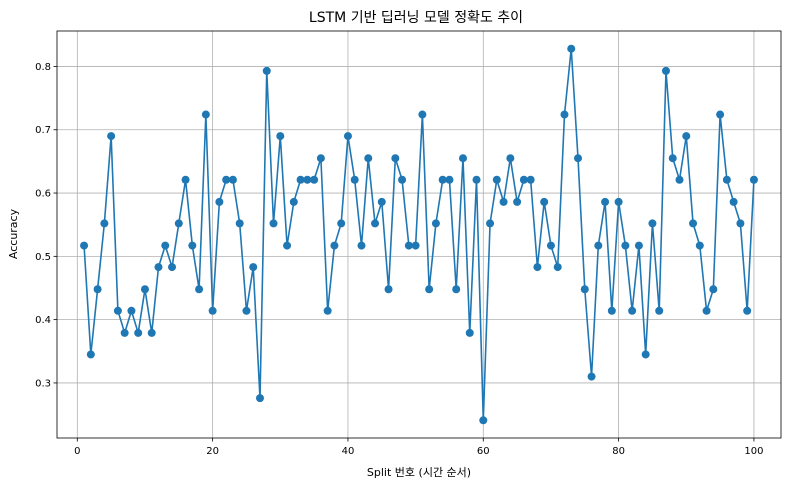 Image resolution: width=790 pixels, height=490 pixels. What do you see at coordinates (43, 383) in the screenshot?
I see `y-tick-label: 0.3` at bounding box center [43, 383].